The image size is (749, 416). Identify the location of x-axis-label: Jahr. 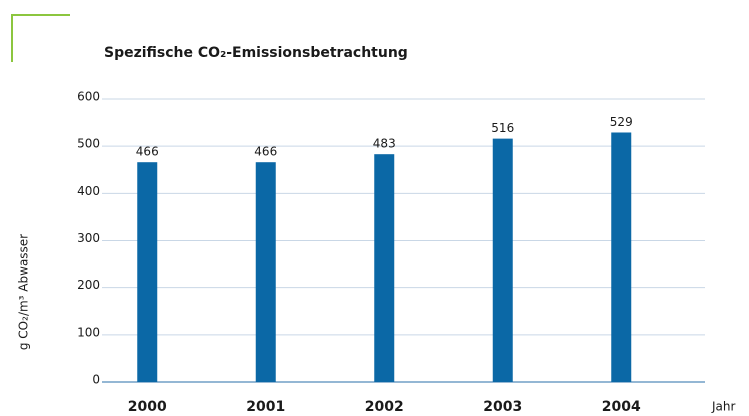
(723, 407).